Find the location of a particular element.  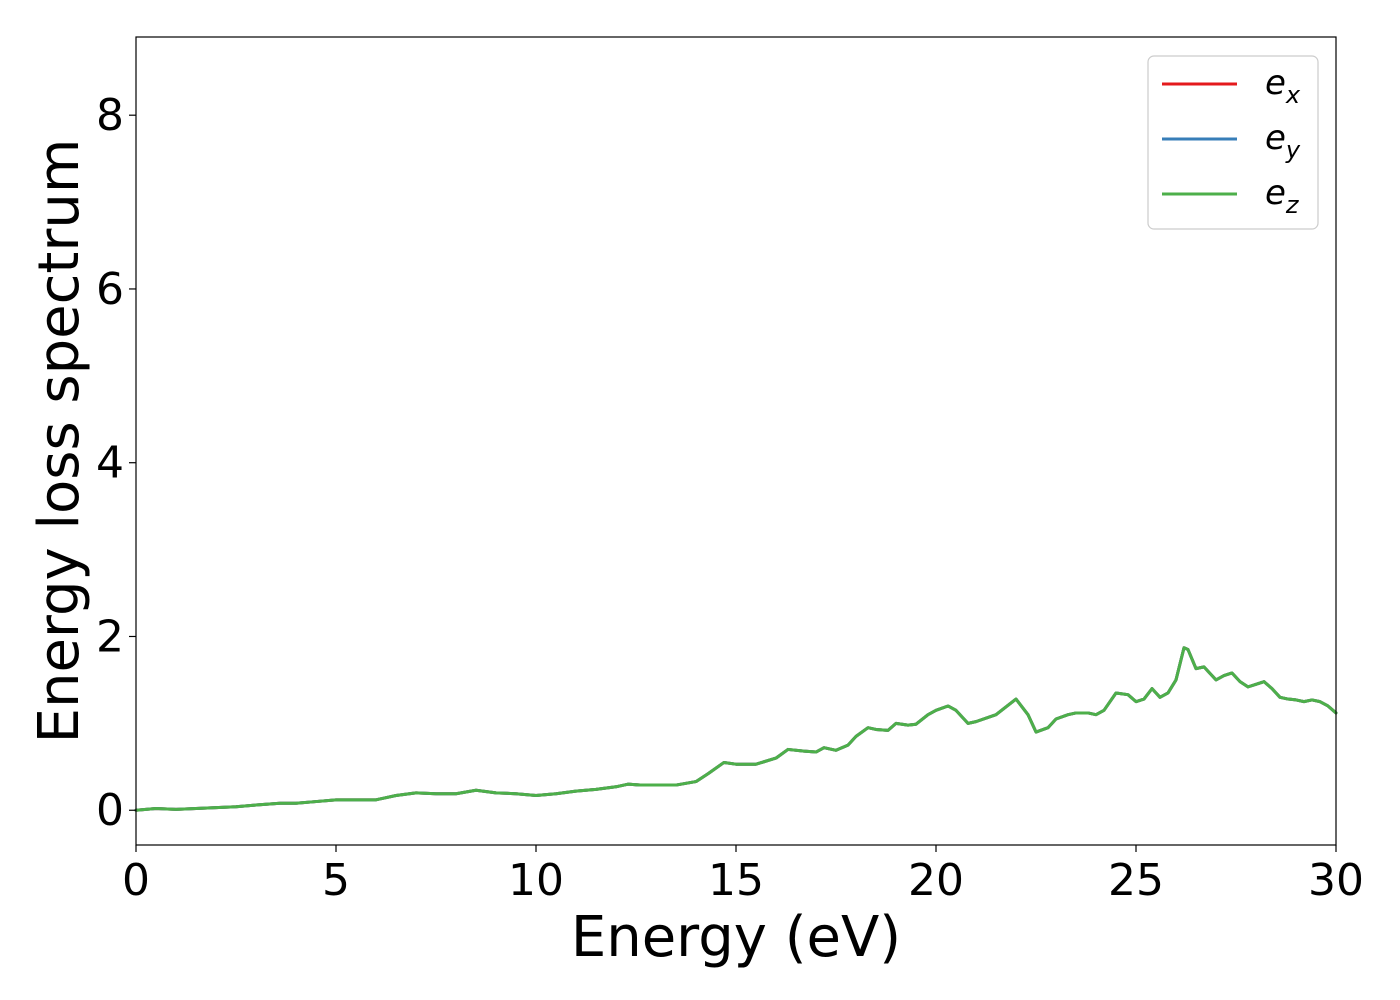

x-axis-label: Energy (eV) is located at coordinates (736, 937).